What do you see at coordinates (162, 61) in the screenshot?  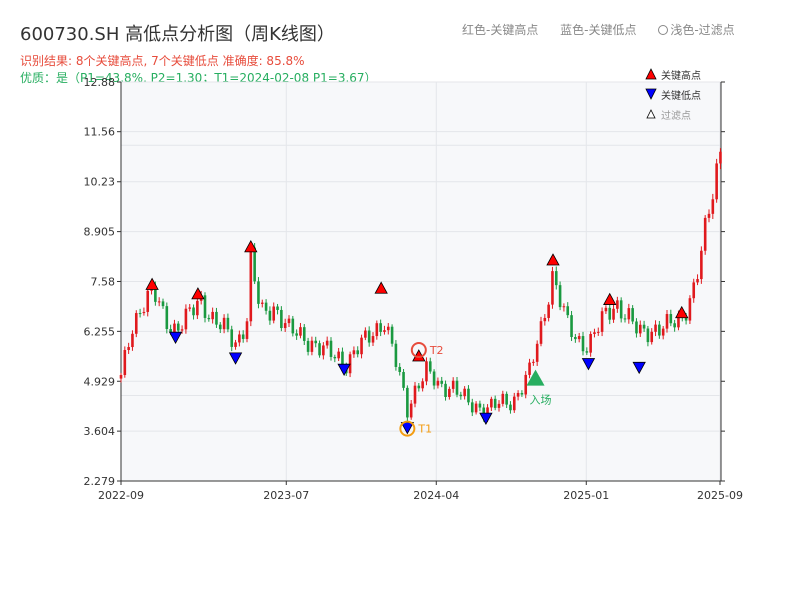 I see `result-line: 识别结果: 8个关键高点, 7个关键低点 准确度: 85.8%` at bounding box center [162, 61].